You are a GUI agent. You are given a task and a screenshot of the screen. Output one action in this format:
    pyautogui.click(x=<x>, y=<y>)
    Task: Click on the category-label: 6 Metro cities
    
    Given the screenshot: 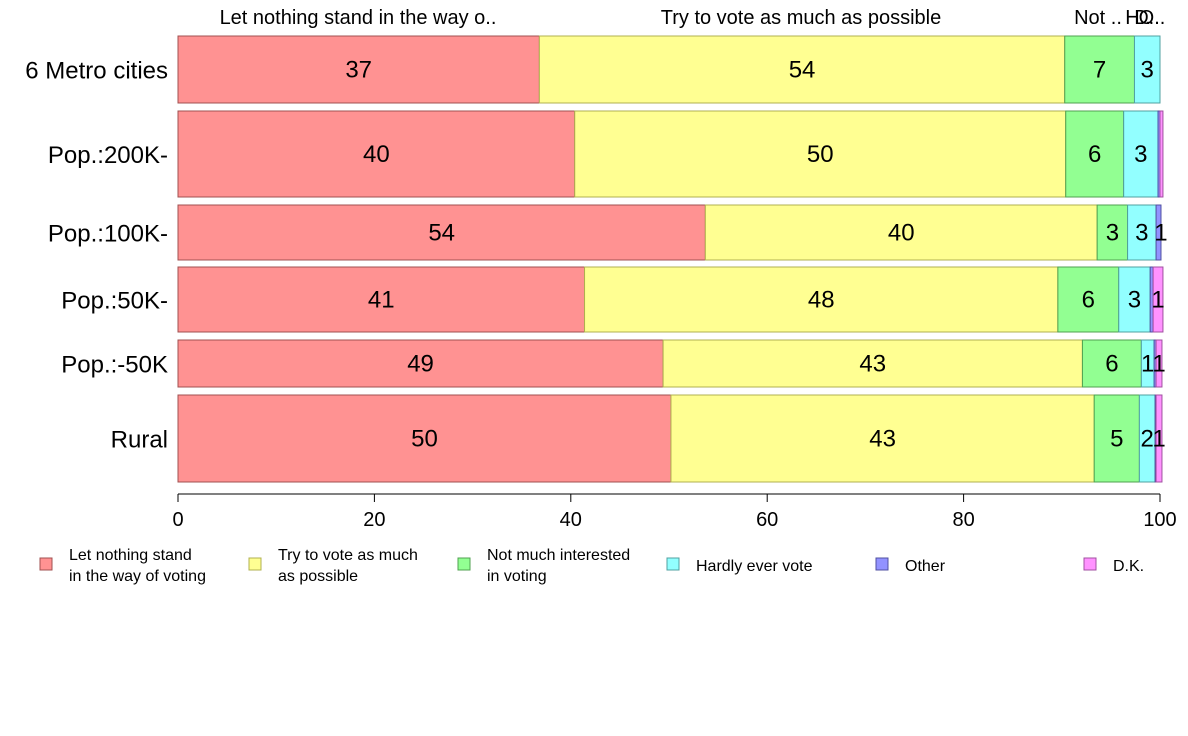 What is the action you would take?
    pyautogui.click(x=96, y=71)
    